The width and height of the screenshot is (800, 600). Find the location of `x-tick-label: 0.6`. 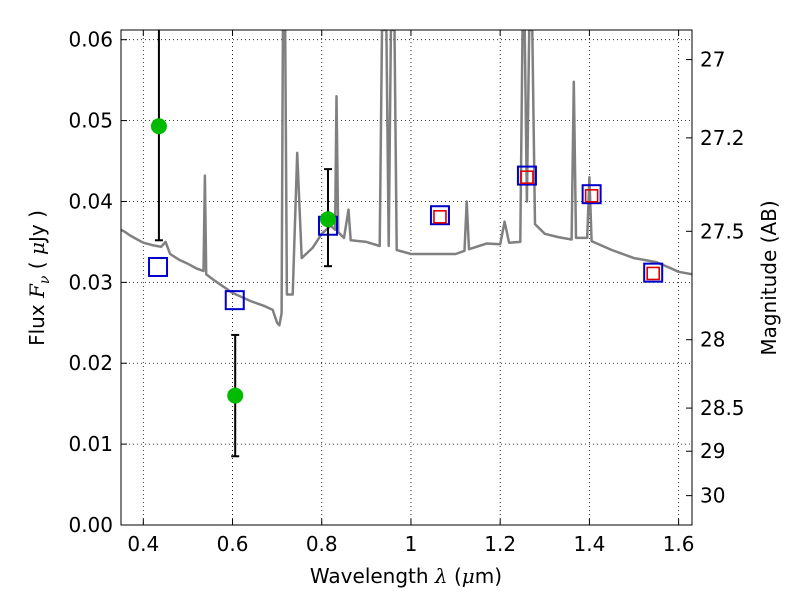

x-tick-label: 0.6 is located at coordinates (233, 544).